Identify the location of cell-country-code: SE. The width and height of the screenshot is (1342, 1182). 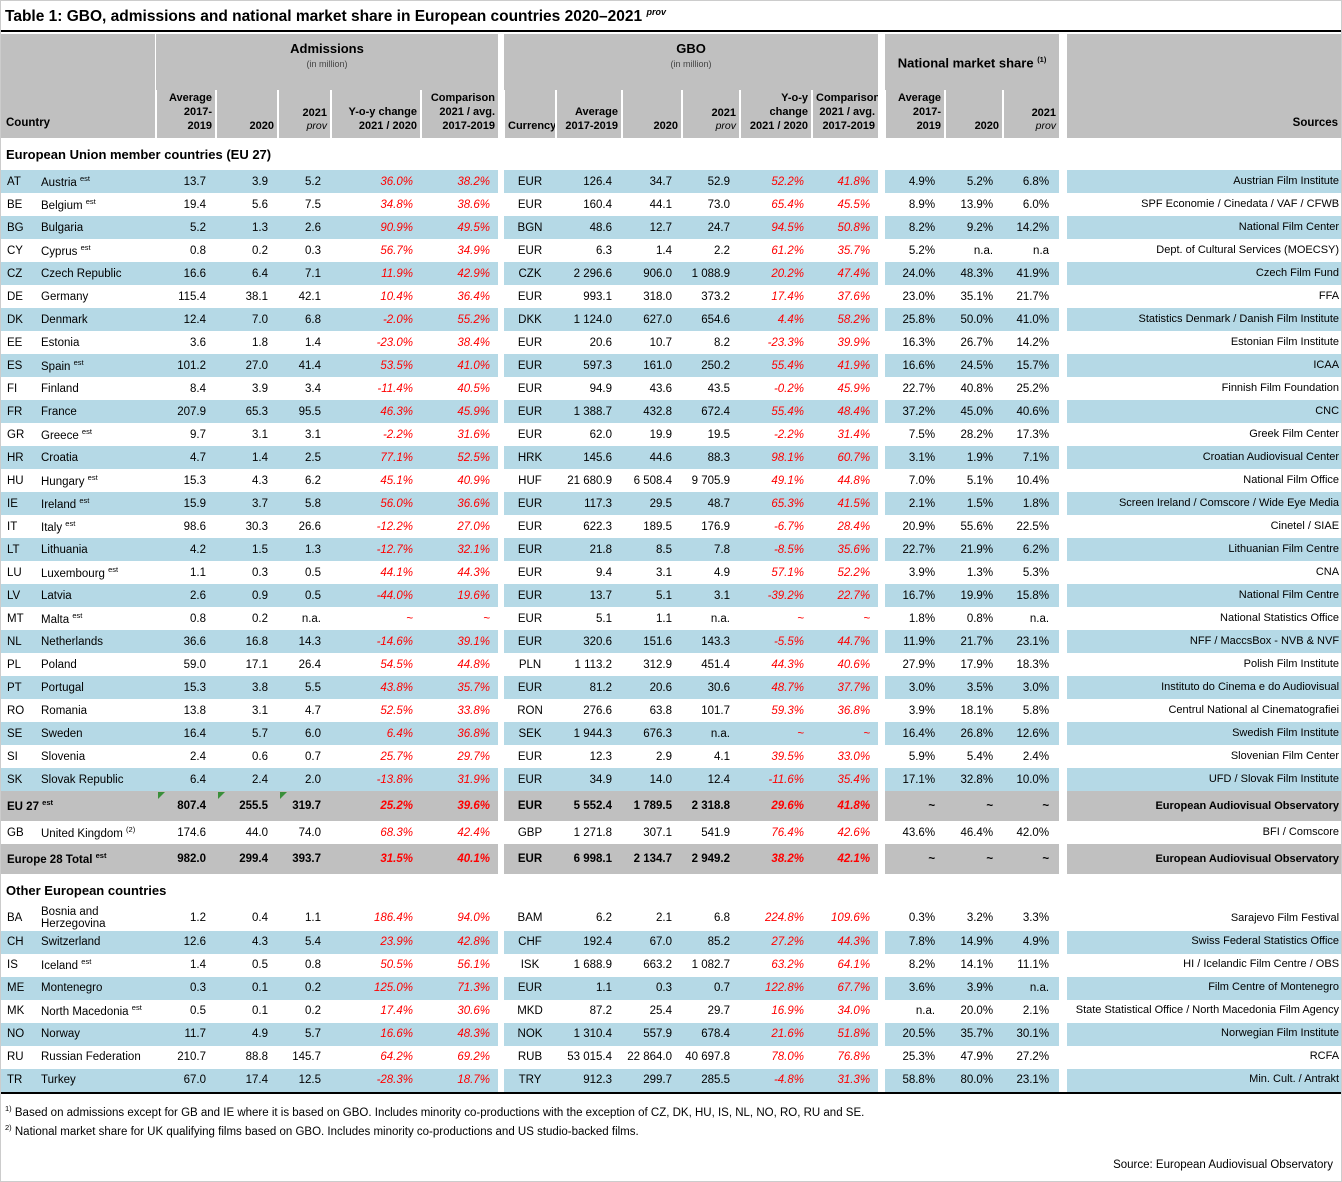
(19, 734).